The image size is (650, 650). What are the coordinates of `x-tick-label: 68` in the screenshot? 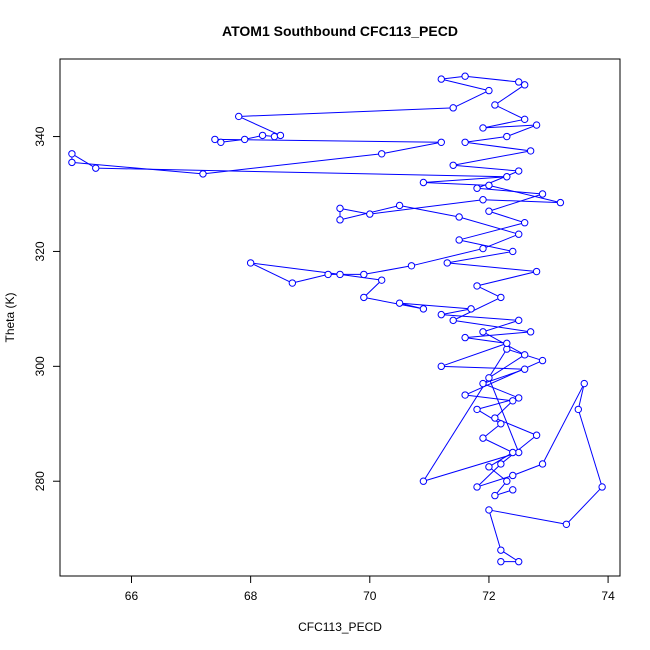 It's located at (251, 596).